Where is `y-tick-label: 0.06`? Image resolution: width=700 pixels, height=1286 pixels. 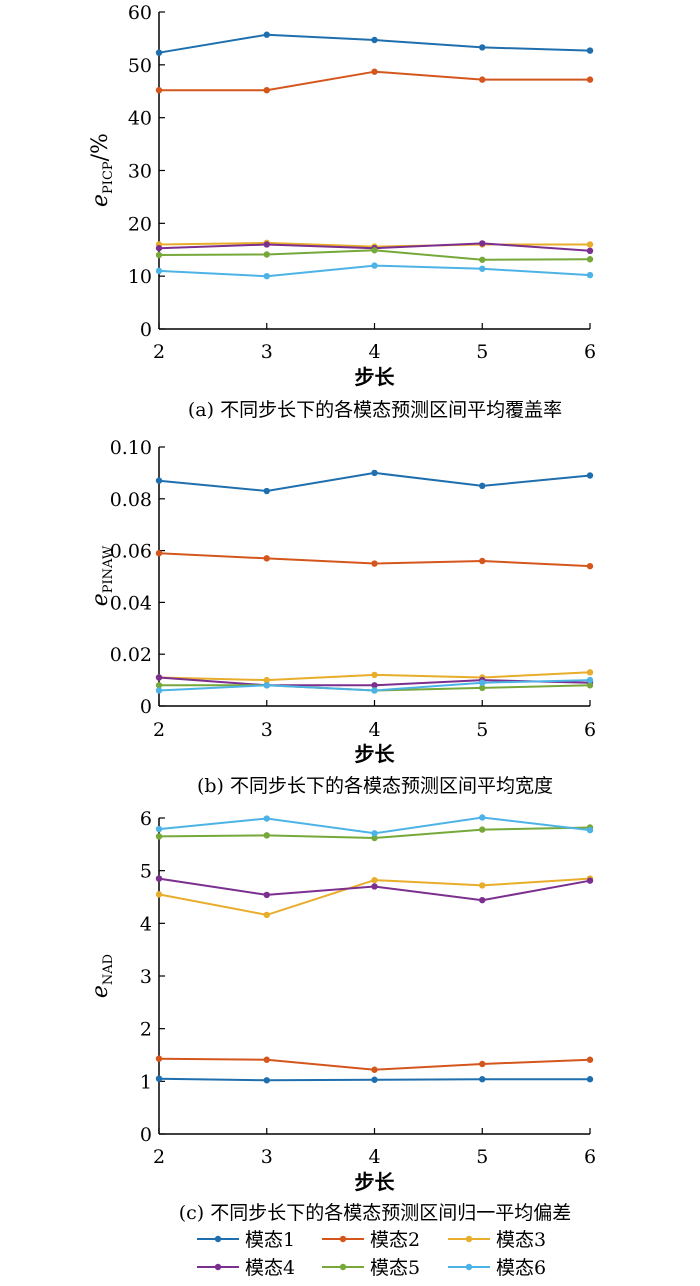 y-tick-label: 0.06 is located at coordinates (131, 552).